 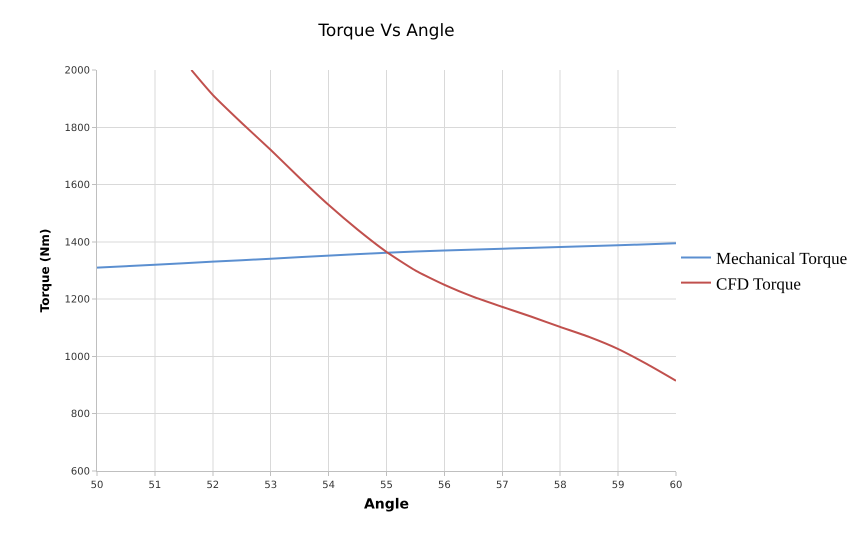 I want to click on y-axis-title: Torque (Nm), so click(x=45, y=270).